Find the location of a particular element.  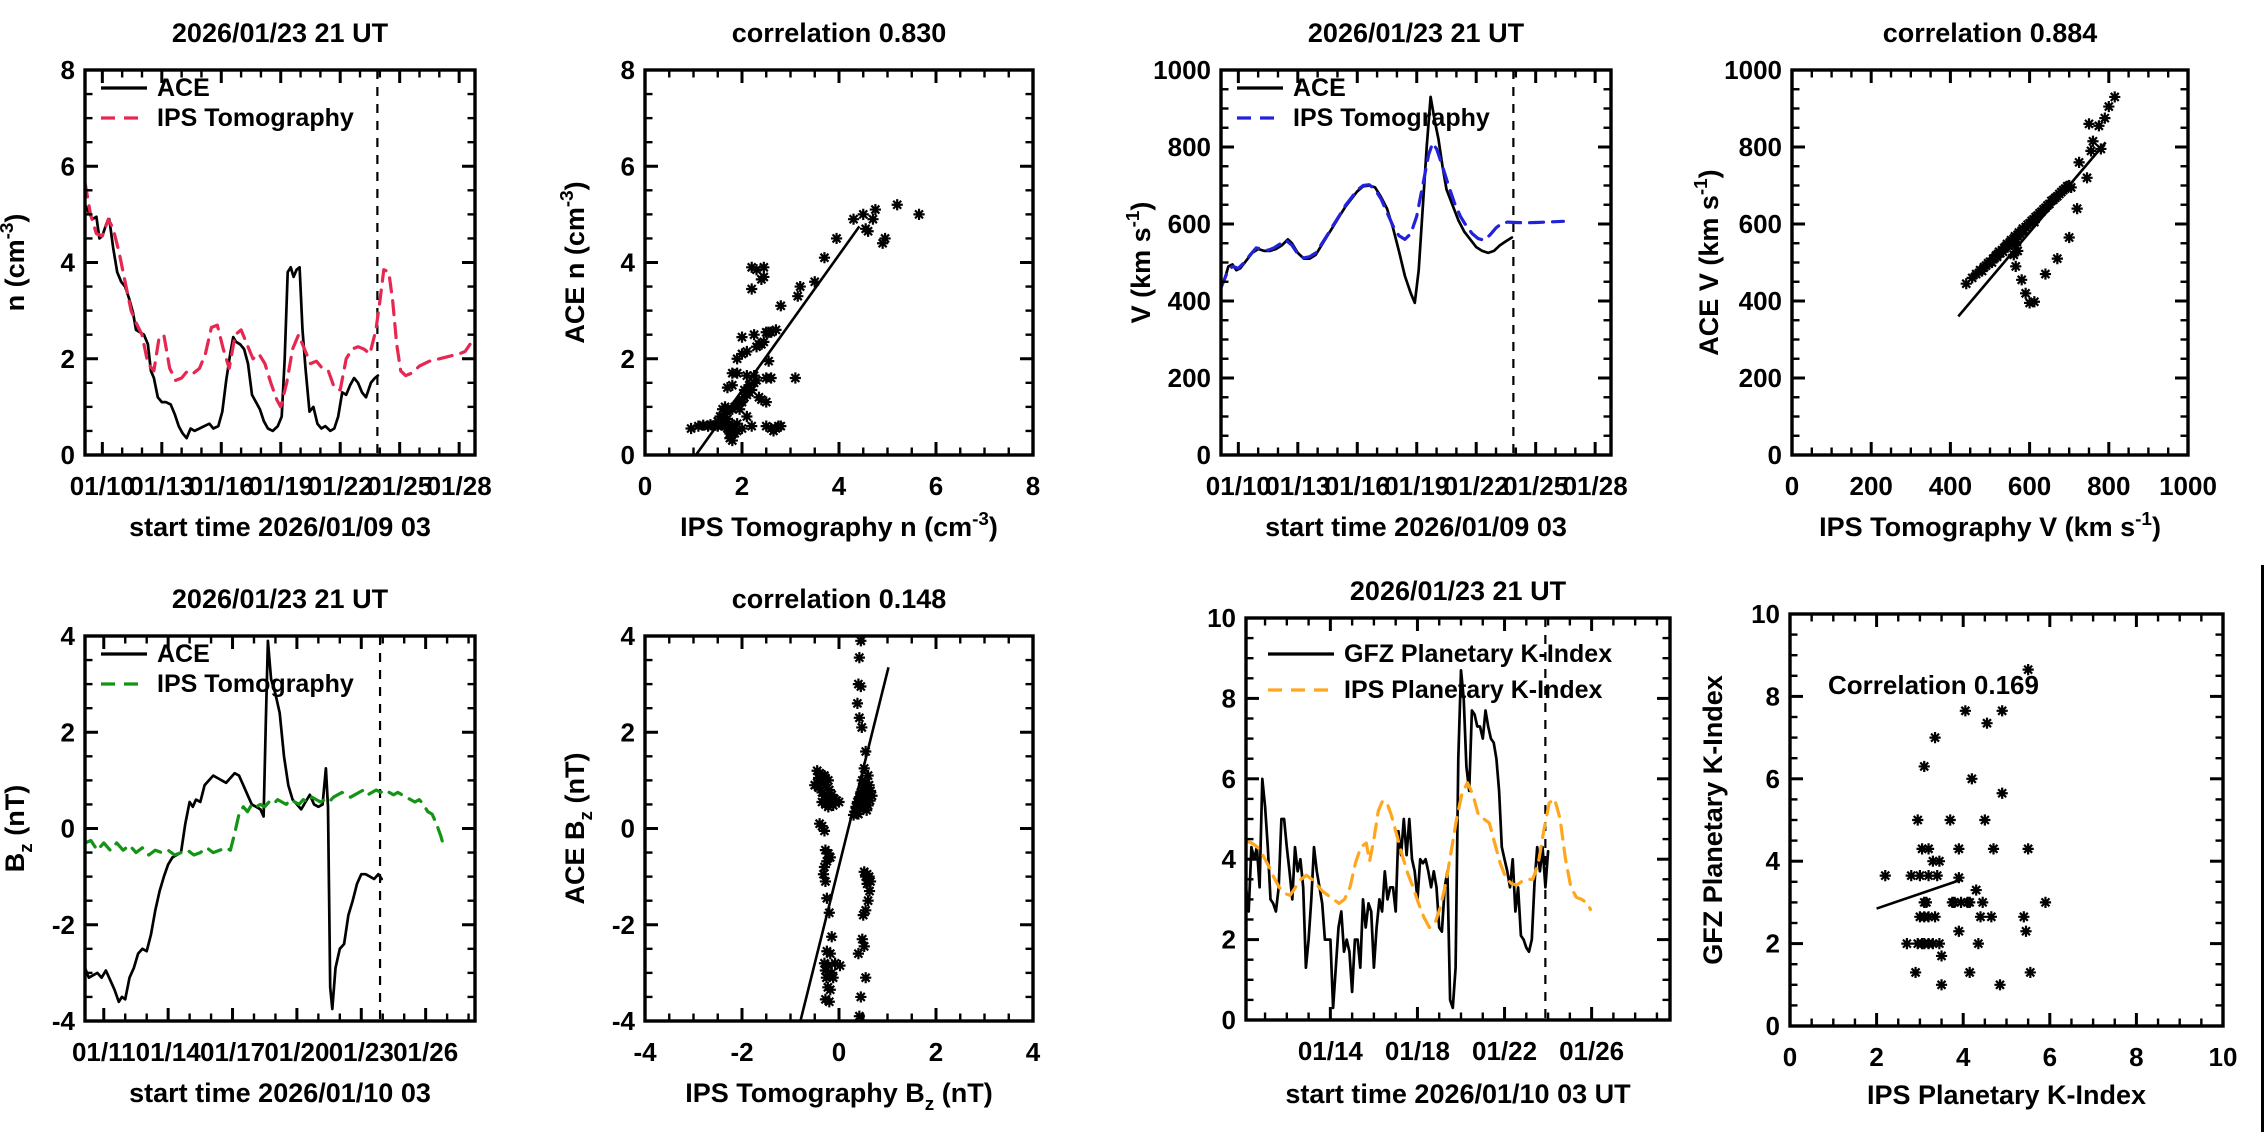

axes-frame is located at coordinates (839, 262).